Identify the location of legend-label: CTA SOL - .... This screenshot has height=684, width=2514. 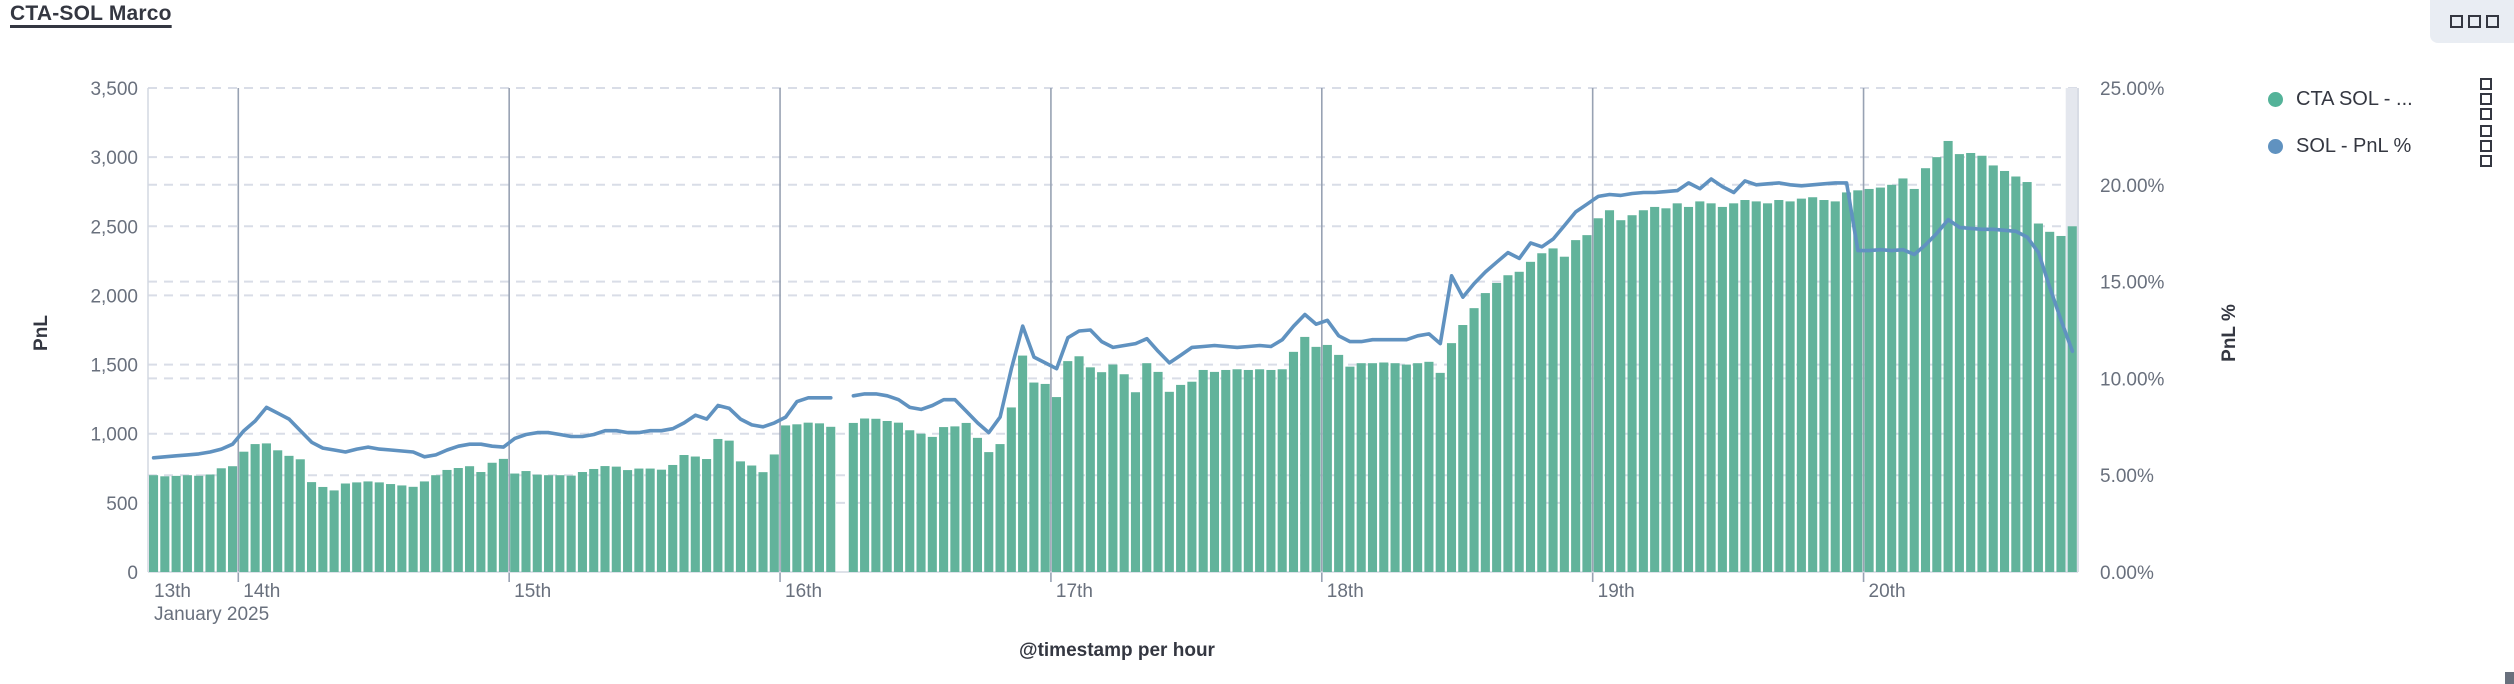
(2354, 98).